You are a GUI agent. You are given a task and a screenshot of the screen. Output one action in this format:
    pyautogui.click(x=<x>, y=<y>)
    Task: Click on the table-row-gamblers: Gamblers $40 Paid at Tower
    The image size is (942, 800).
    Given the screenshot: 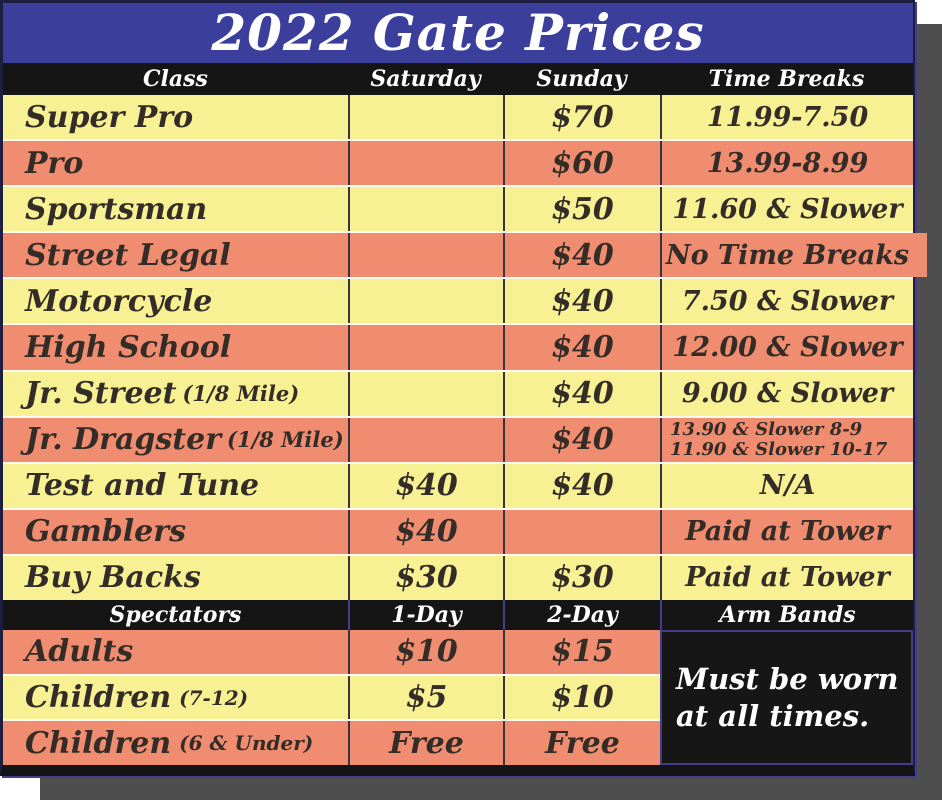 What is the action you would take?
    pyautogui.click(x=458, y=530)
    